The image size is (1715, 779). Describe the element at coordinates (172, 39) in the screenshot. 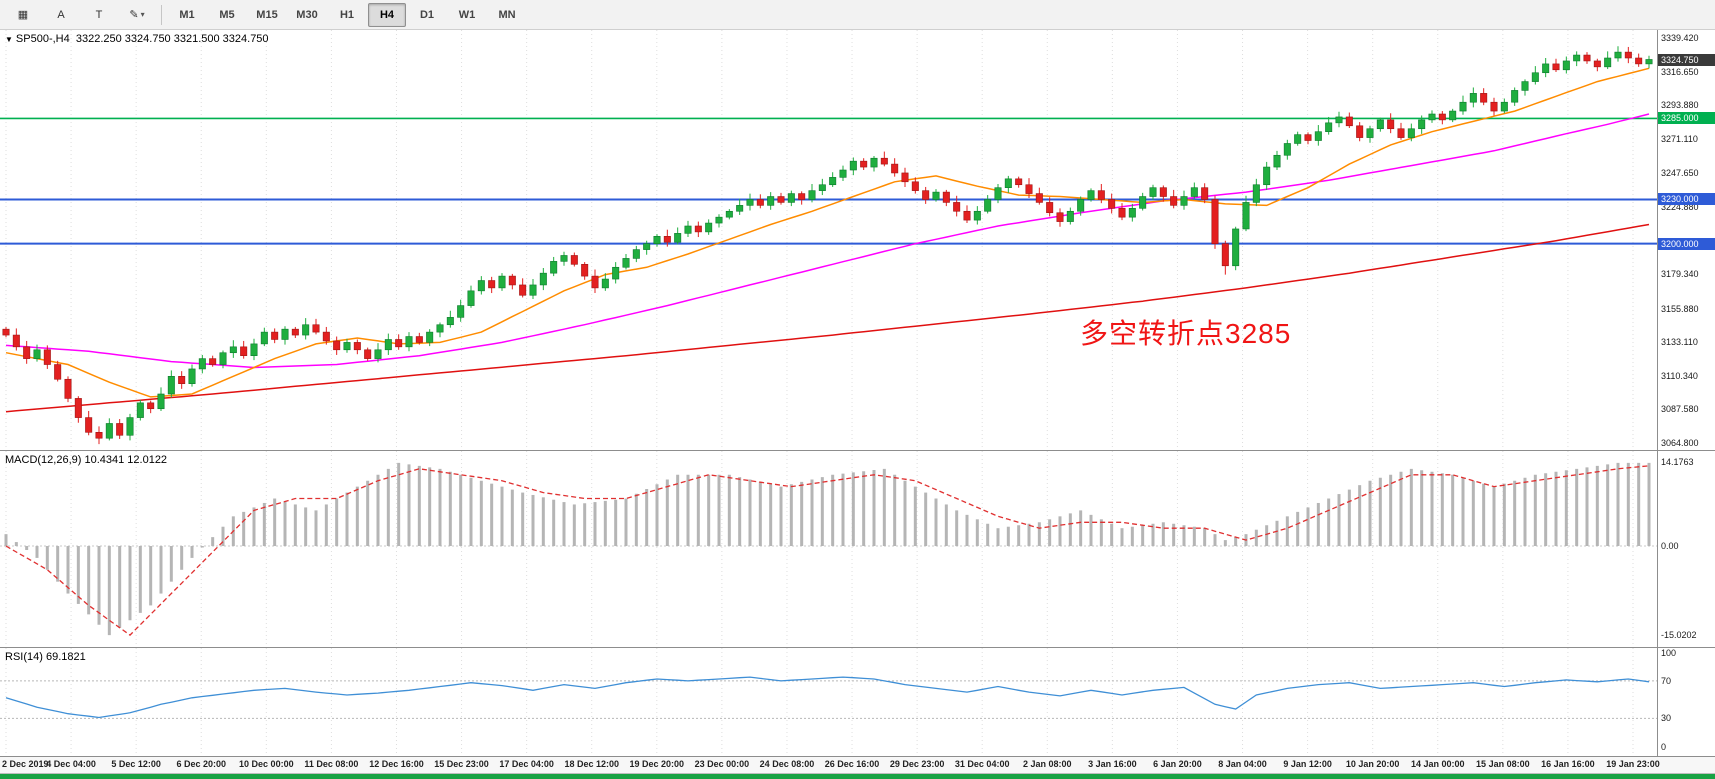

I see `ohlc-values: 3322.250 3324.750 3321.500 3324.750` at that location.